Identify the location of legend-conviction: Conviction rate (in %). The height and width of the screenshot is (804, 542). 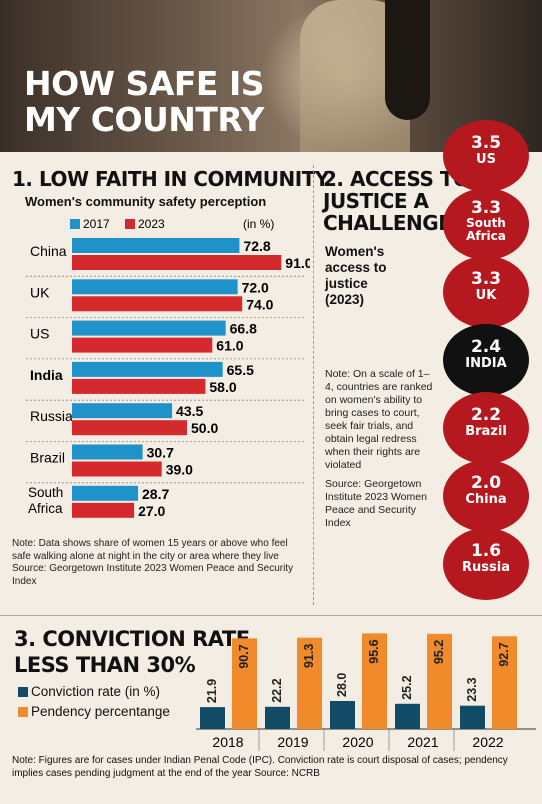
(94, 692).